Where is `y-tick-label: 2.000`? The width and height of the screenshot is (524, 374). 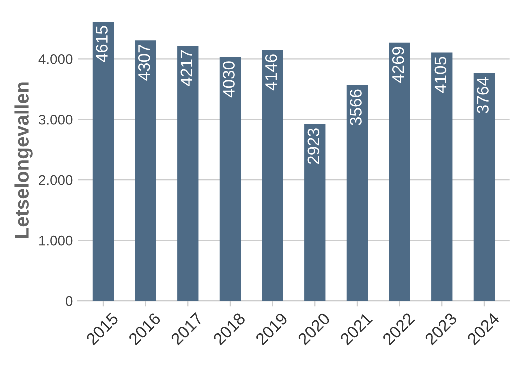
y-tick-label: 2.000 is located at coordinates (56, 180).